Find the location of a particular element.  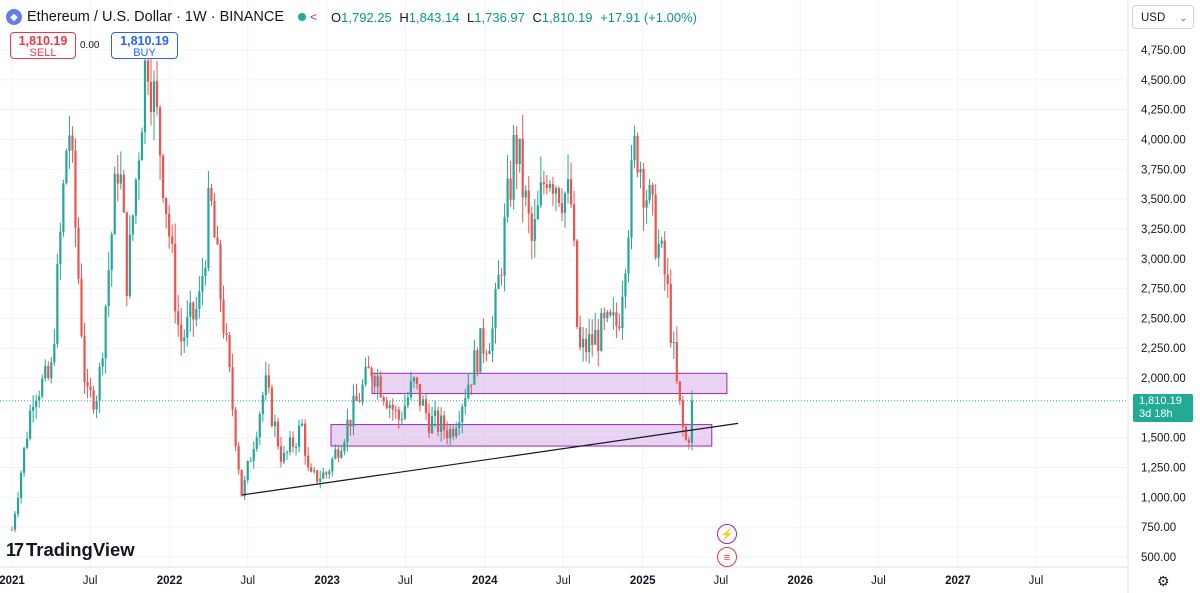

share-icon: < is located at coordinates (314, 17).